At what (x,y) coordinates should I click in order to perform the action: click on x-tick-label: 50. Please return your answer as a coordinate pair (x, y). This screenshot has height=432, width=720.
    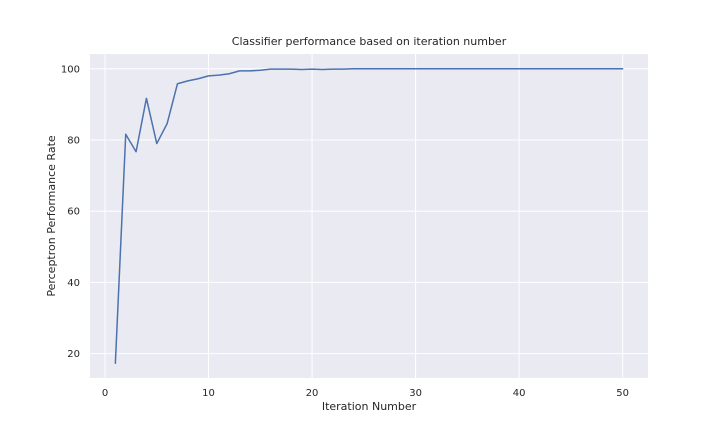
    Looking at the image, I should click on (622, 393).